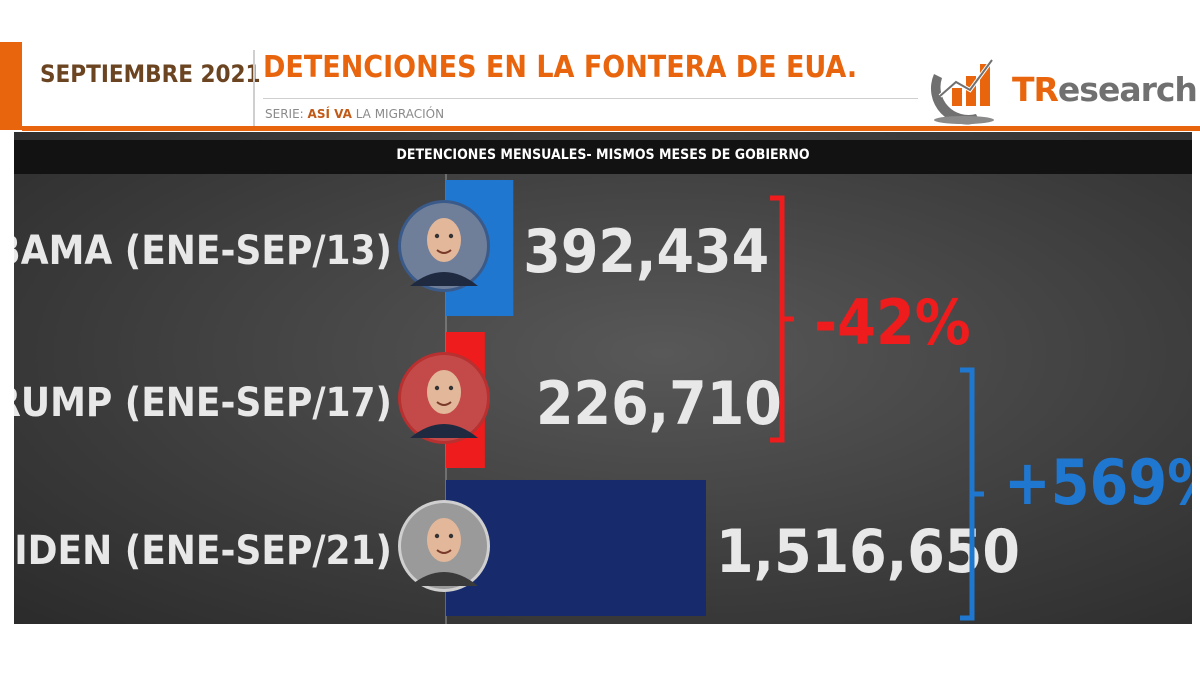 This screenshot has width=1200, height=675. What do you see at coordinates (444, 246) in the screenshot?
I see `obama-avatar-icon` at bounding box center [444, 246].